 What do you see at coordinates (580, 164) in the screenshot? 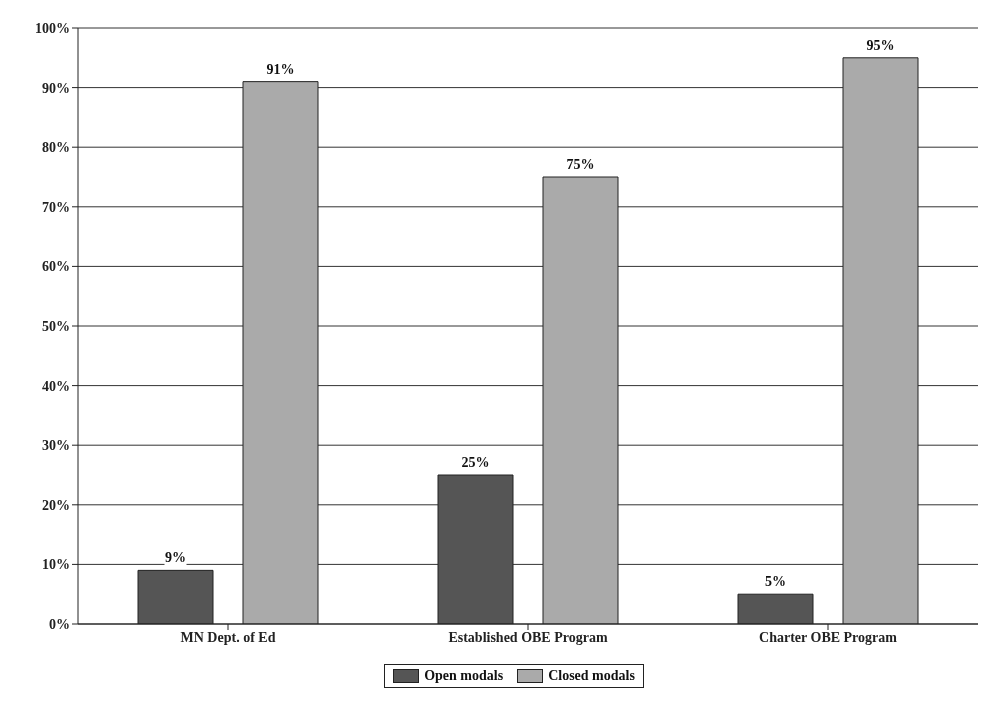
I see `data-label: 75%` at bounding box center [580, 164].